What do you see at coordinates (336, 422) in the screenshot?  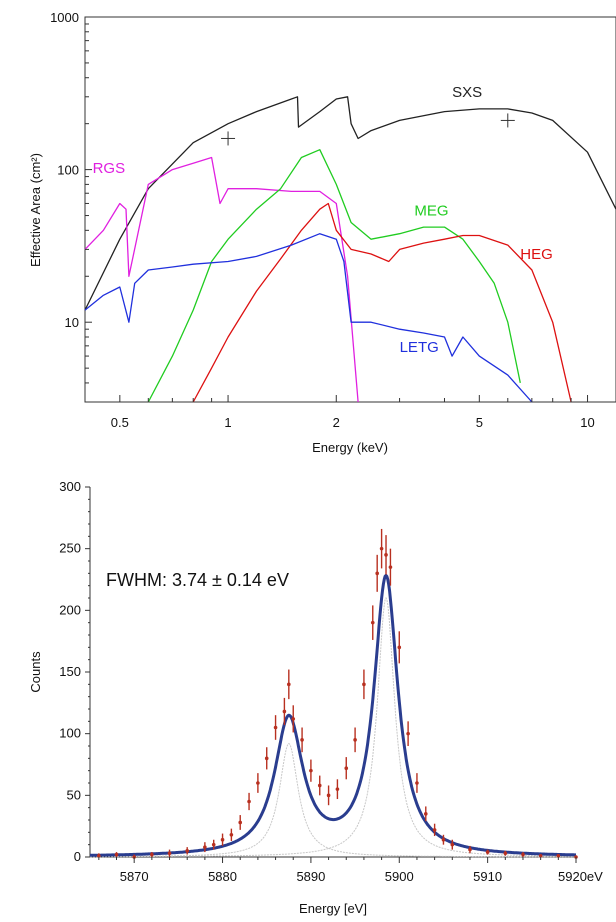 I see `top-x-tick-label: 2` at bounding box center [336, 422].